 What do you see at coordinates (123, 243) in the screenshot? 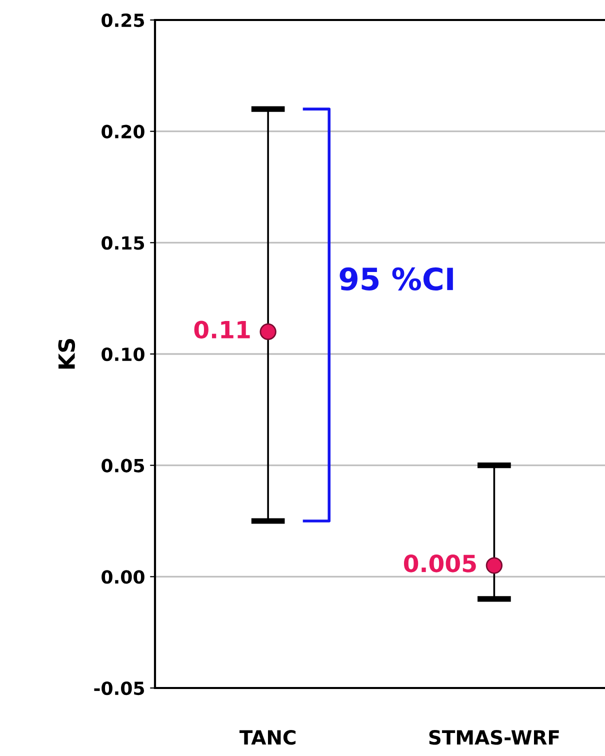
I see `y-tick-label: 0.15` at bounding box center [123, 243].